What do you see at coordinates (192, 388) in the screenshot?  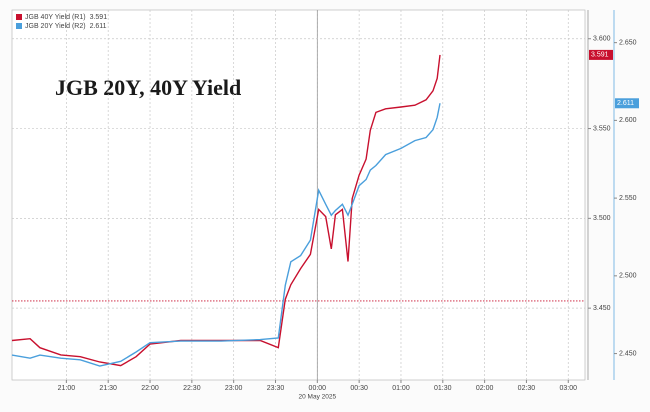 I see `x-tick-label: 22:30` at bounding box center [192, 388].